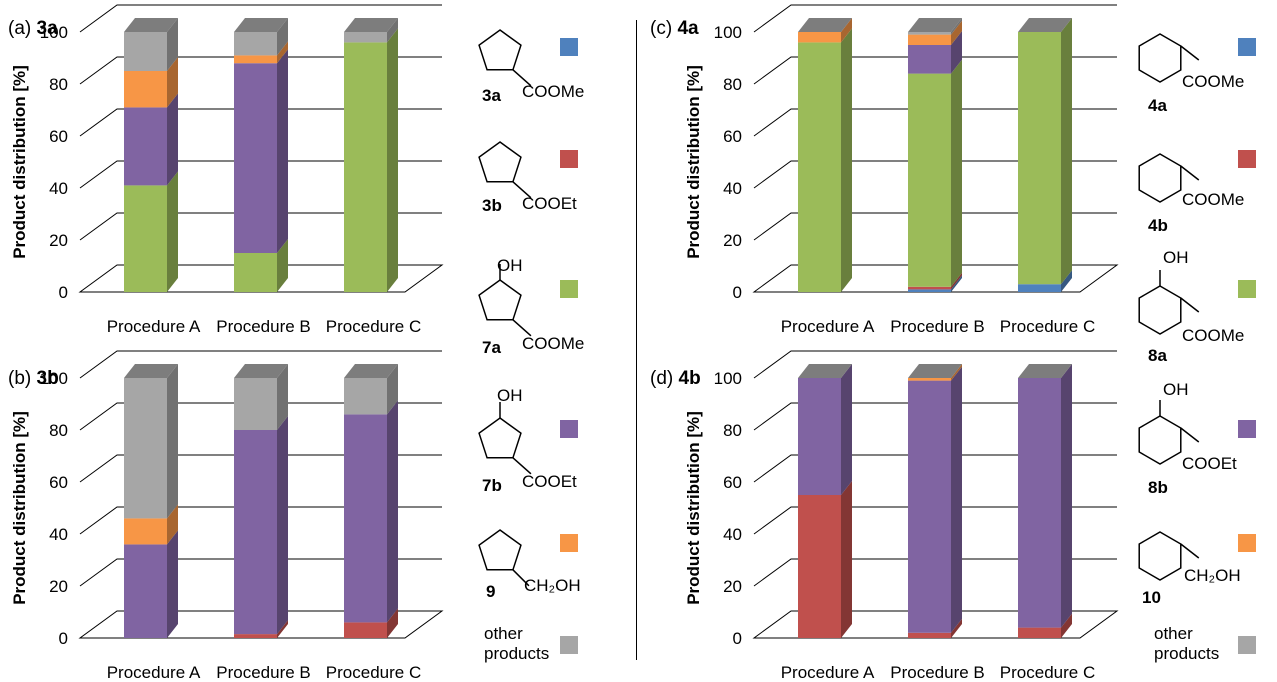 This screenshot has width=1277, height=682. I want to click on legend-4b-swatch, so click(1247, 159).